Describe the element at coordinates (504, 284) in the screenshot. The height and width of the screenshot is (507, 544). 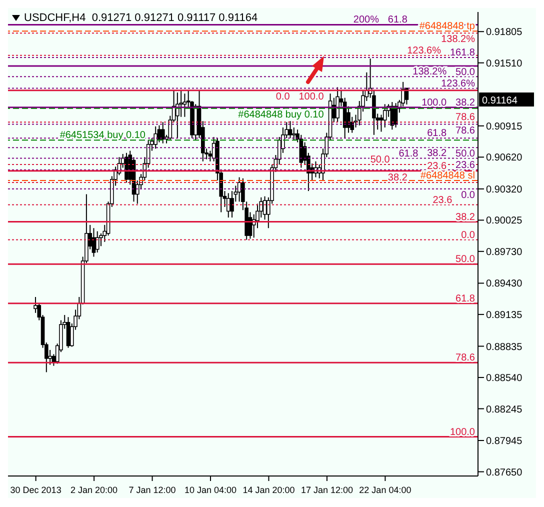
I see `y-tick-label: 0.89430` at that location.